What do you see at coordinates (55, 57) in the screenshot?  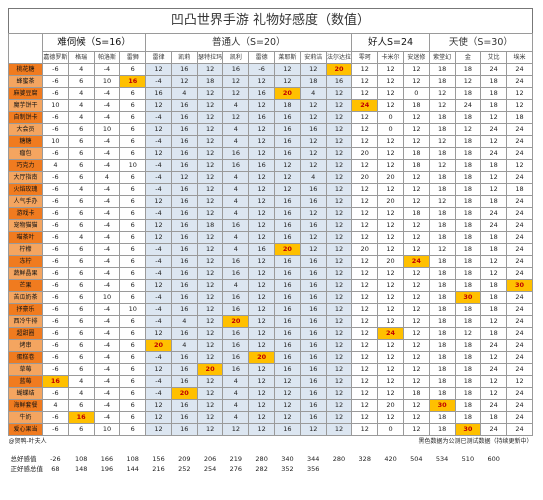 I see `character-name: 嘉德罗斯` at bounding box center [55, 57].